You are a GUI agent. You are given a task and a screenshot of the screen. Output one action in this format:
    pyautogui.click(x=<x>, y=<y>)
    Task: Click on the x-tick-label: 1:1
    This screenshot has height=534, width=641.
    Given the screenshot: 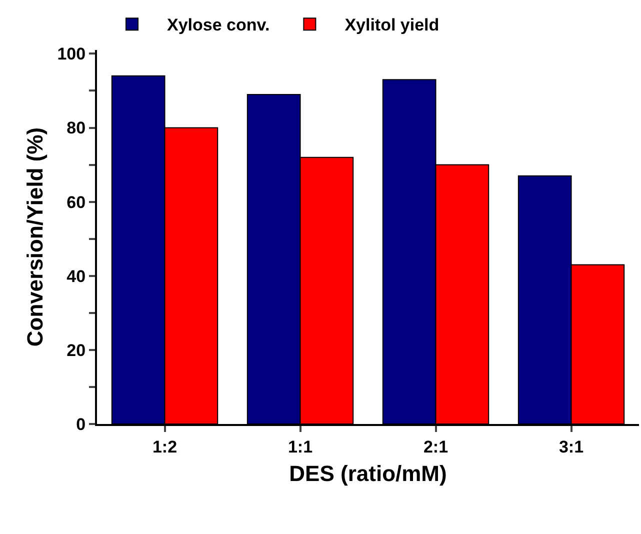 What is the action you would take?
    pyautogui.click(x=300, y=446)
    